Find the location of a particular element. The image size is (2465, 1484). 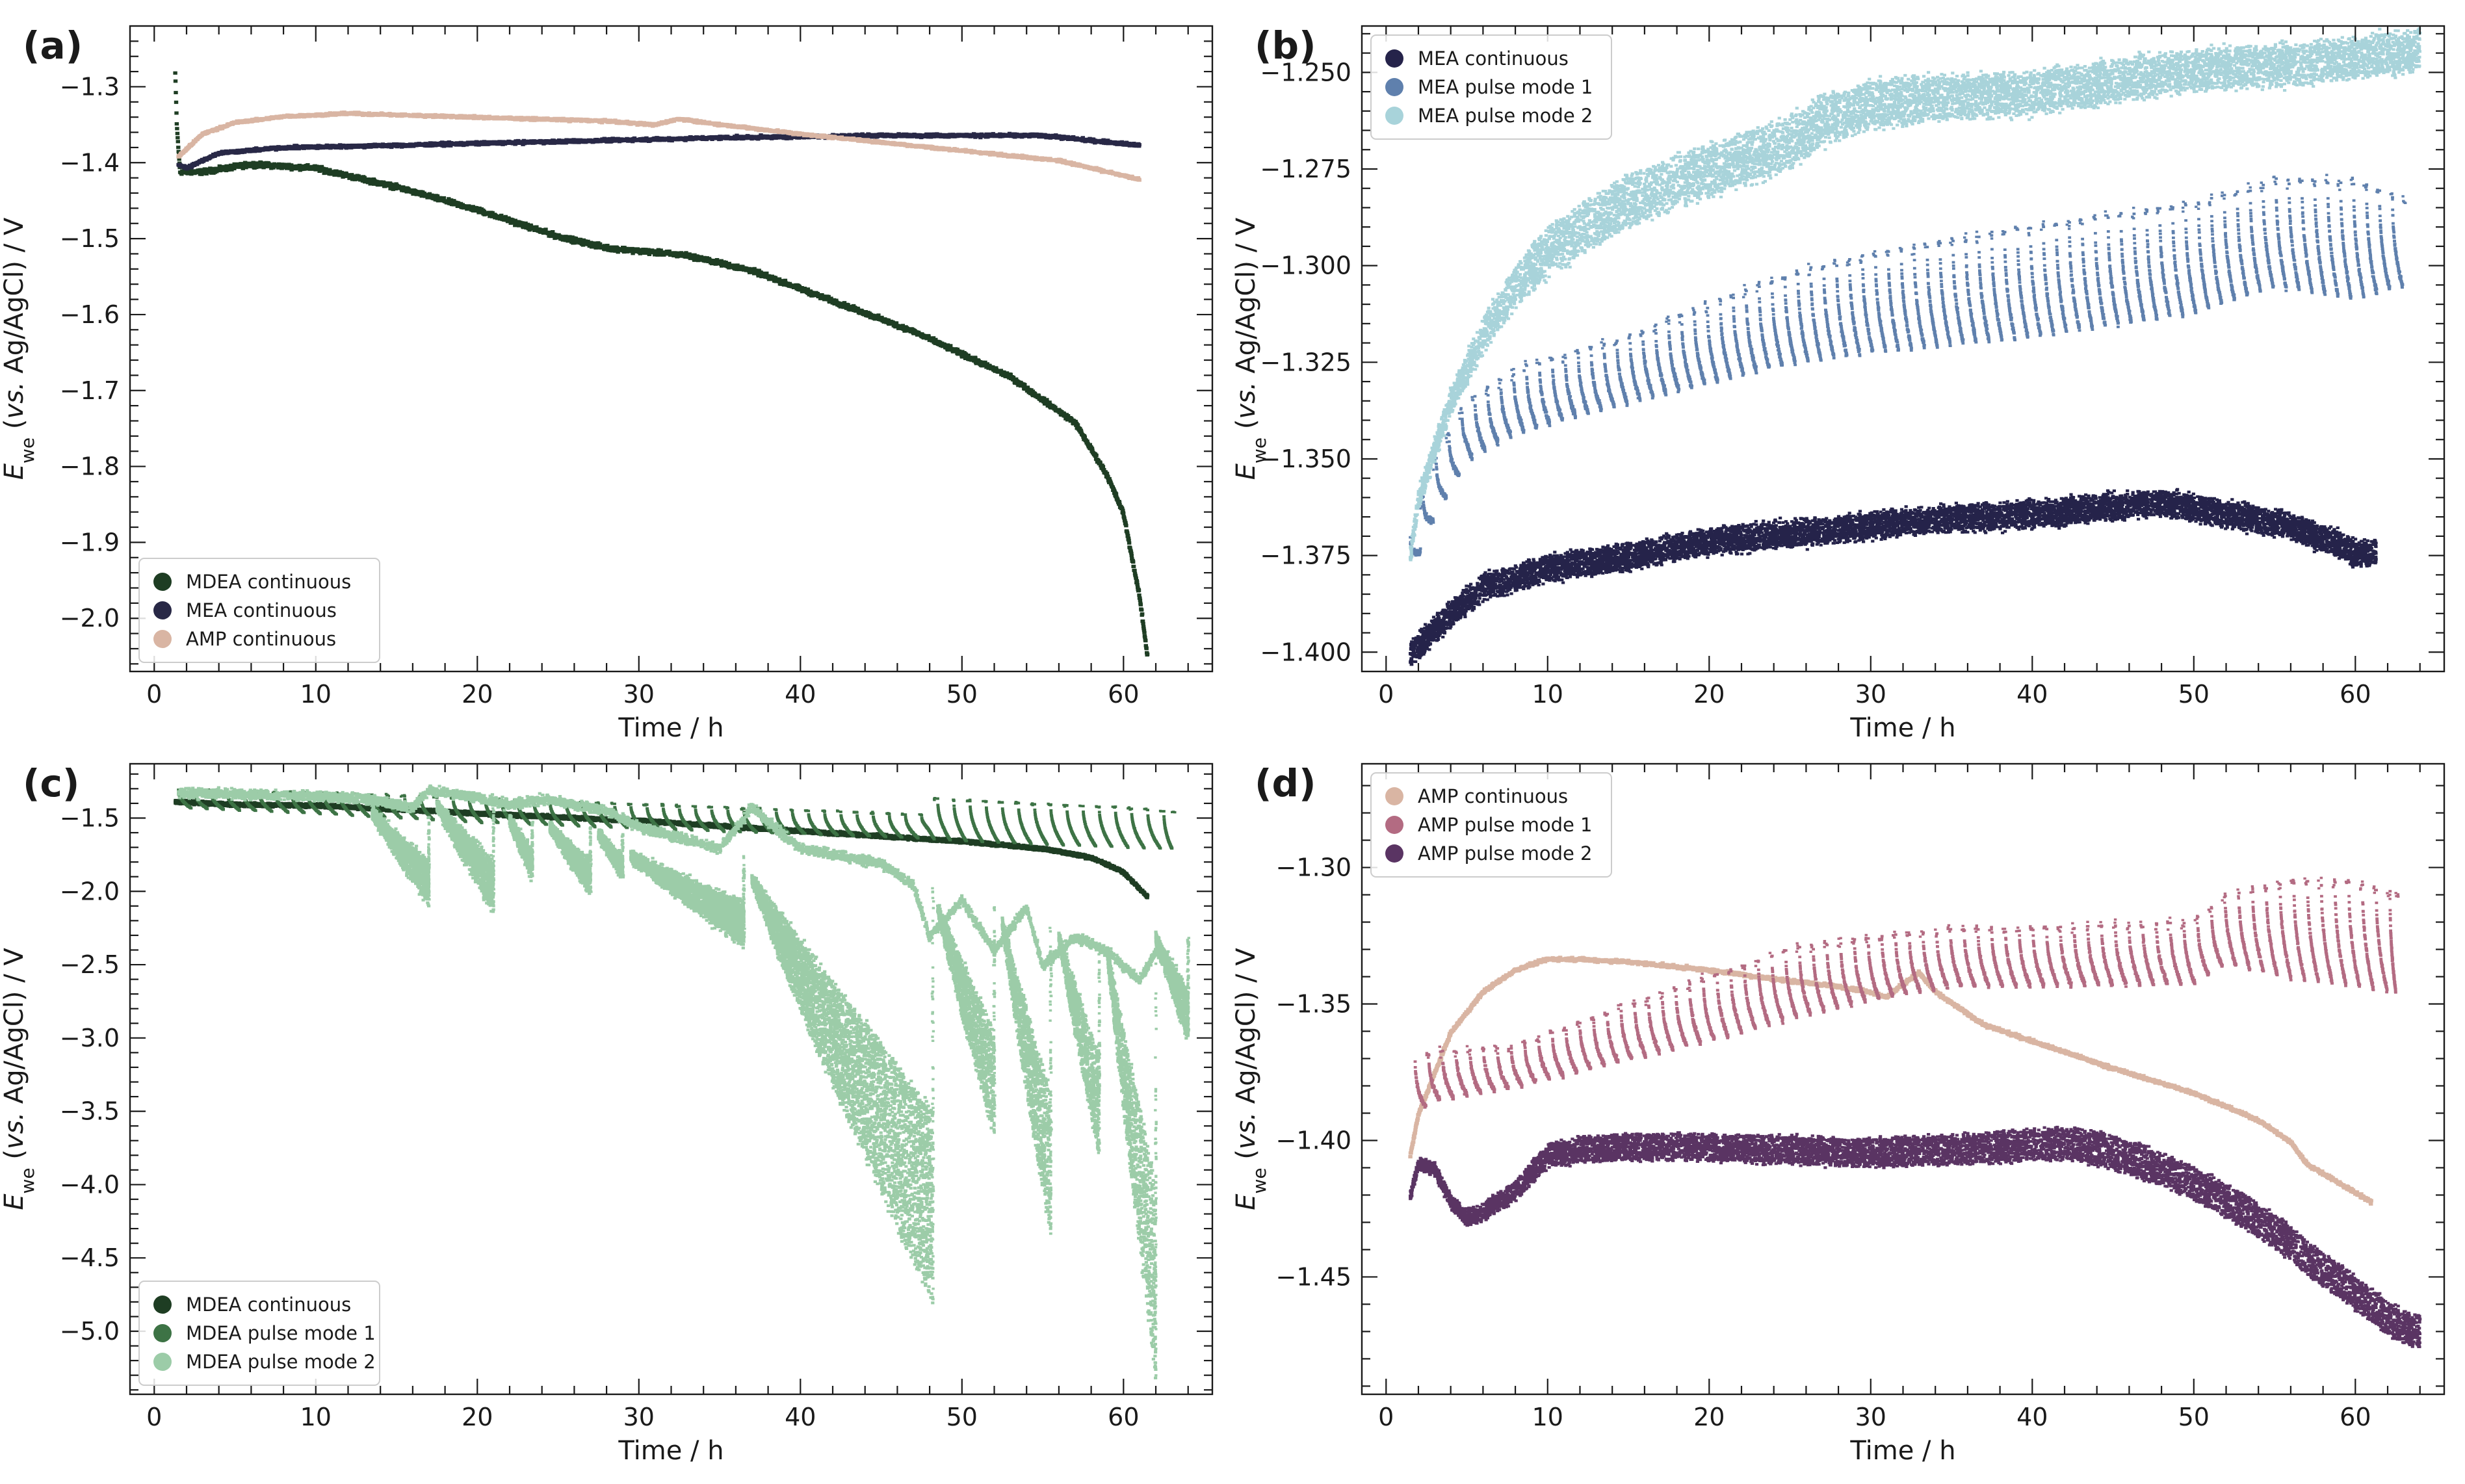

legend-entry: MEA pulse mode 1 is located at coordinates (1505, 87).